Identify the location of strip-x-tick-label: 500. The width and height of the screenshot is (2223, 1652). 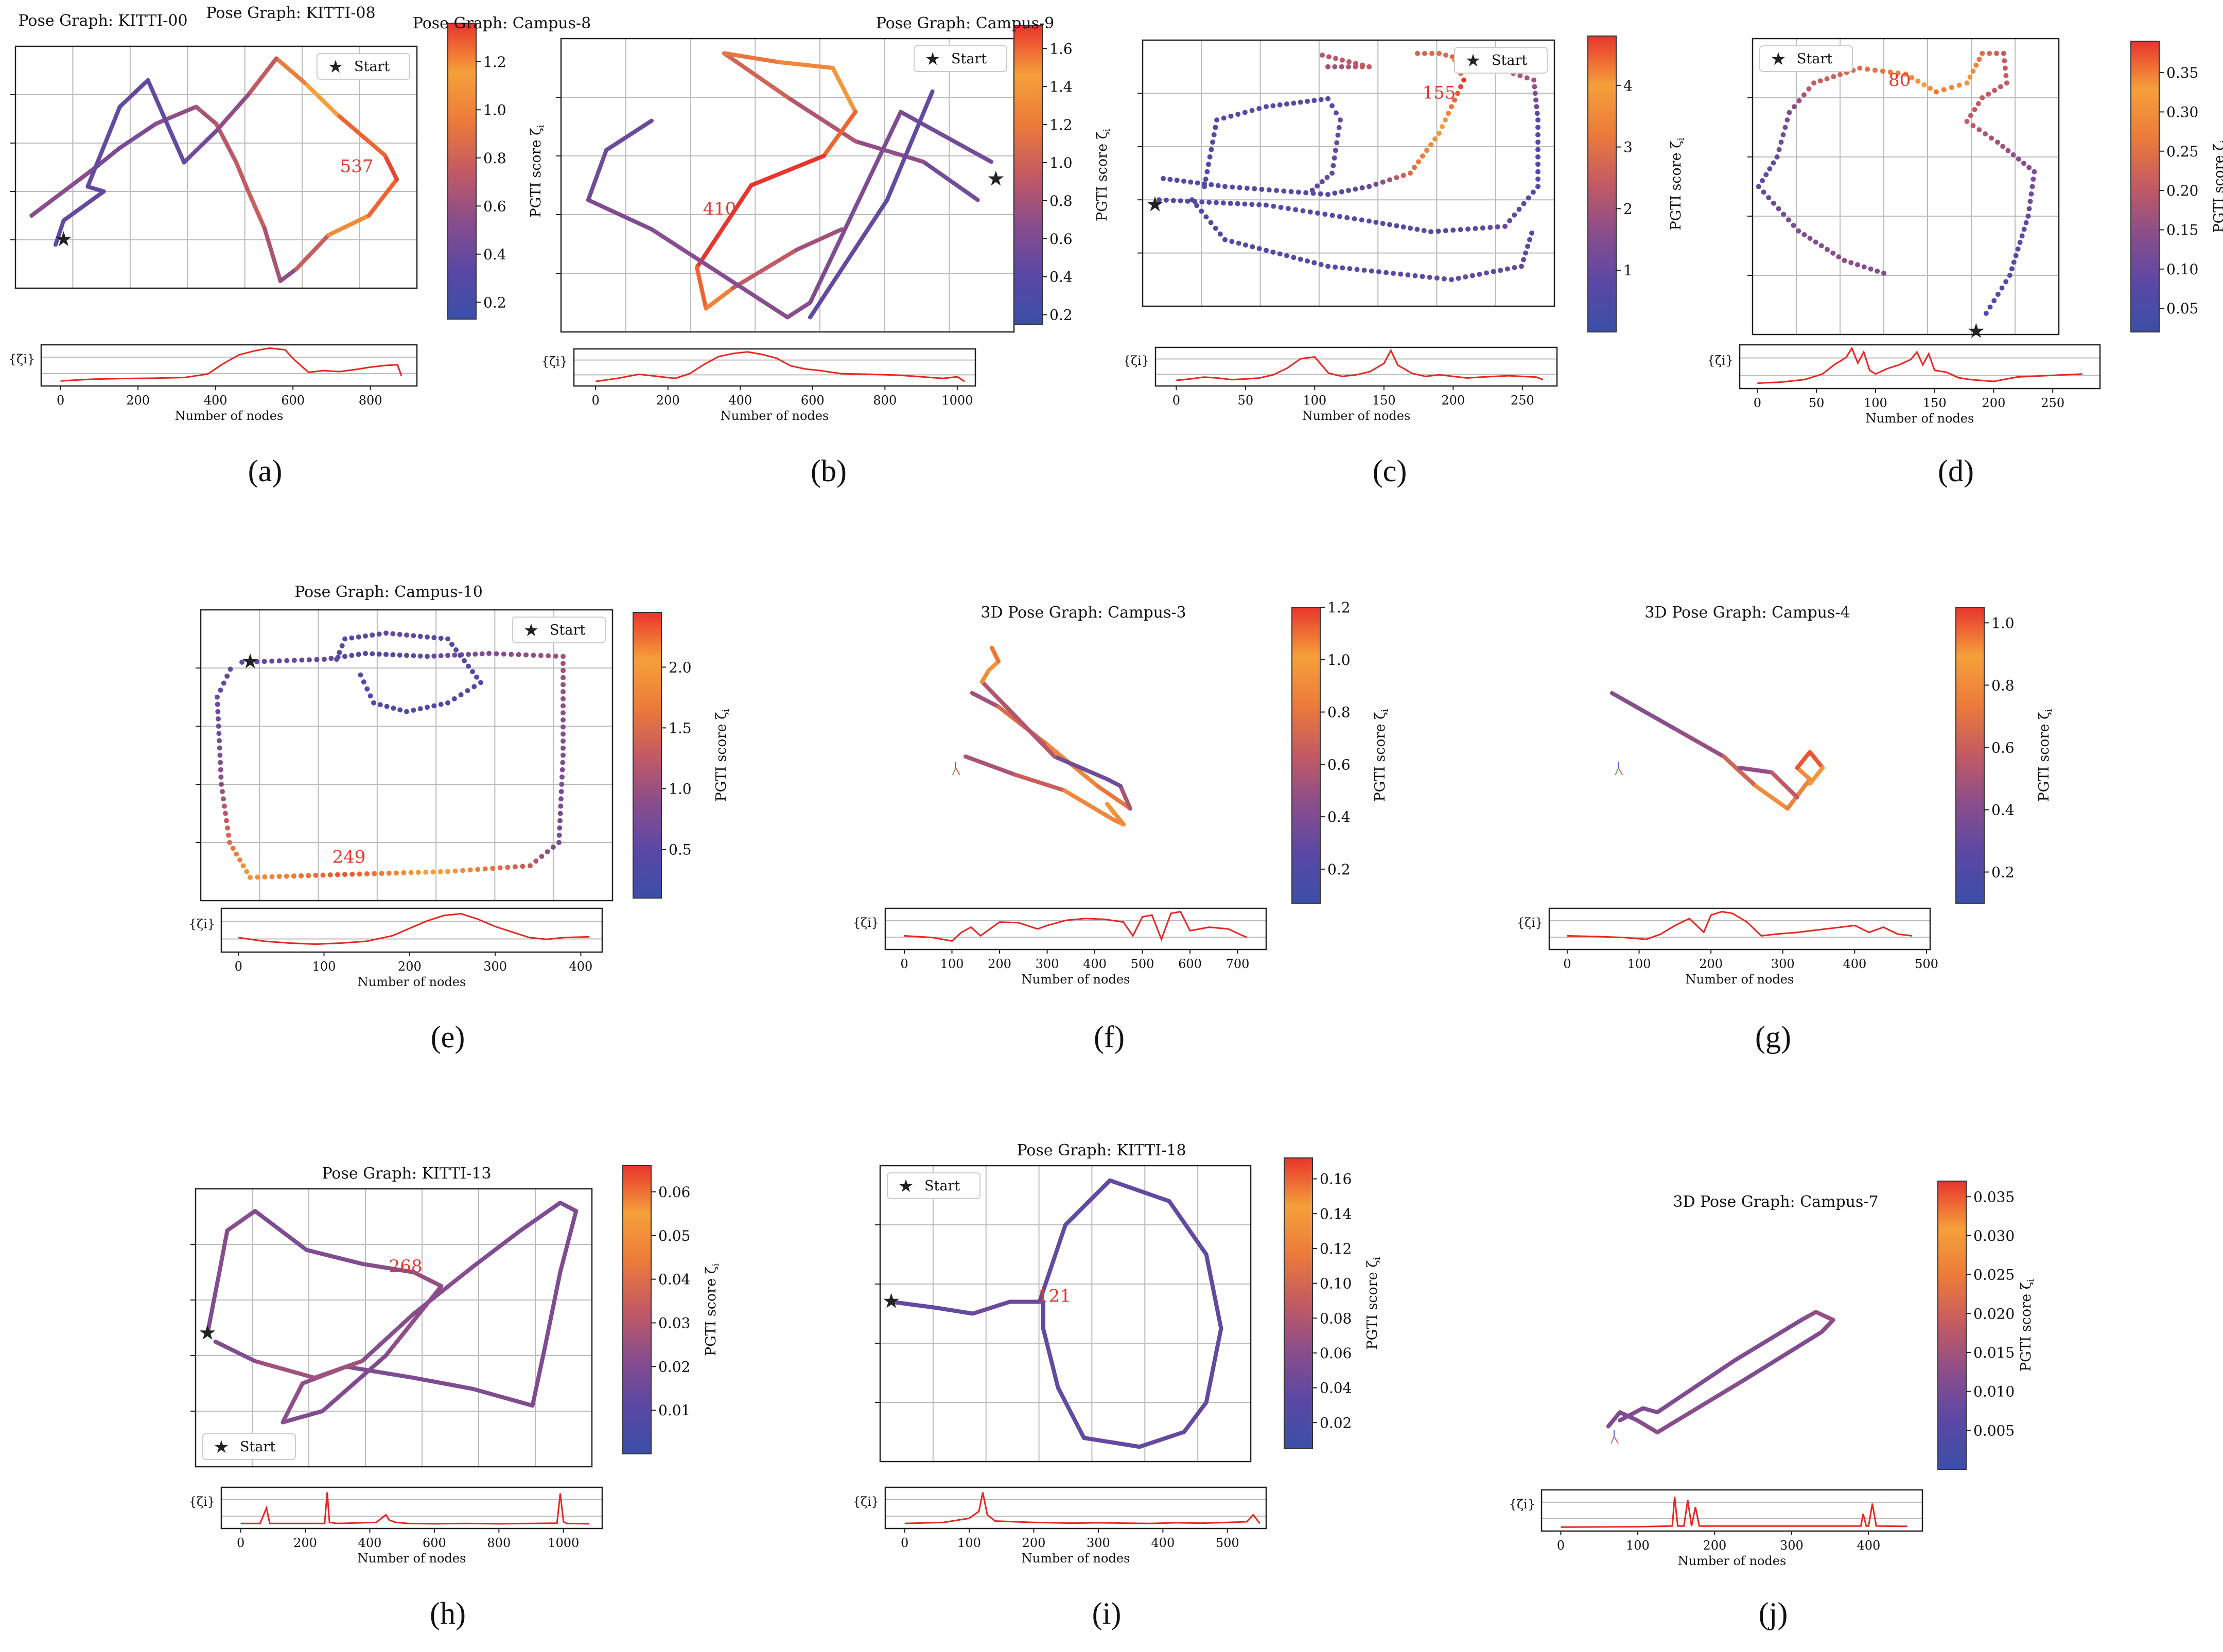
(1227, 1543).